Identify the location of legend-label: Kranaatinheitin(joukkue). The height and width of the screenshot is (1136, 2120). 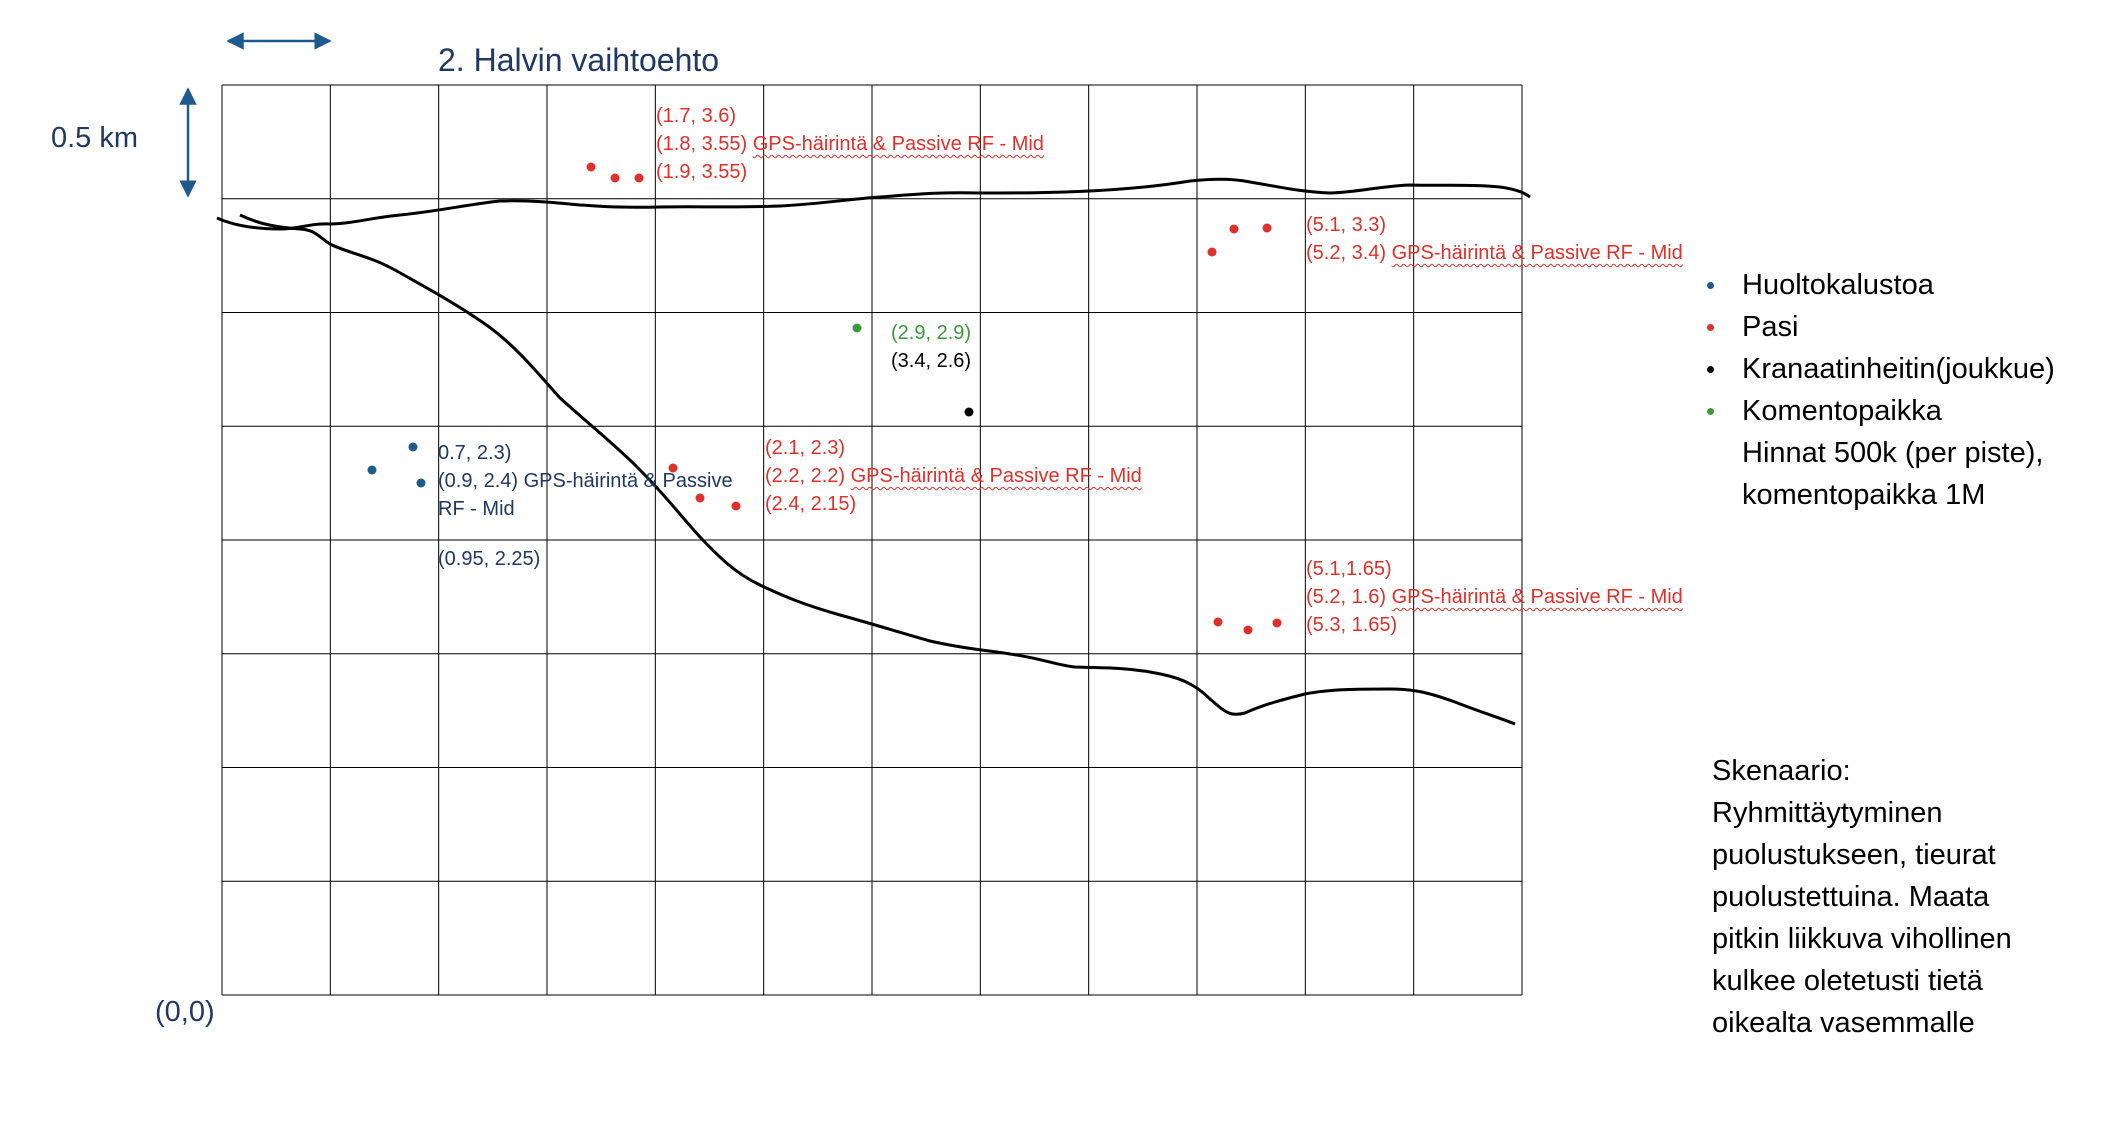
(1898, 369).